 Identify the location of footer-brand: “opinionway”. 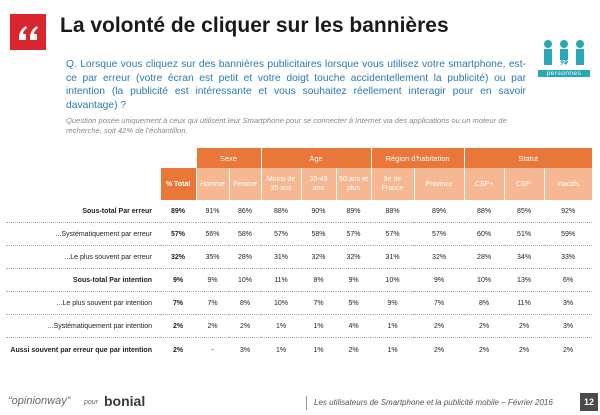
(39, 401).